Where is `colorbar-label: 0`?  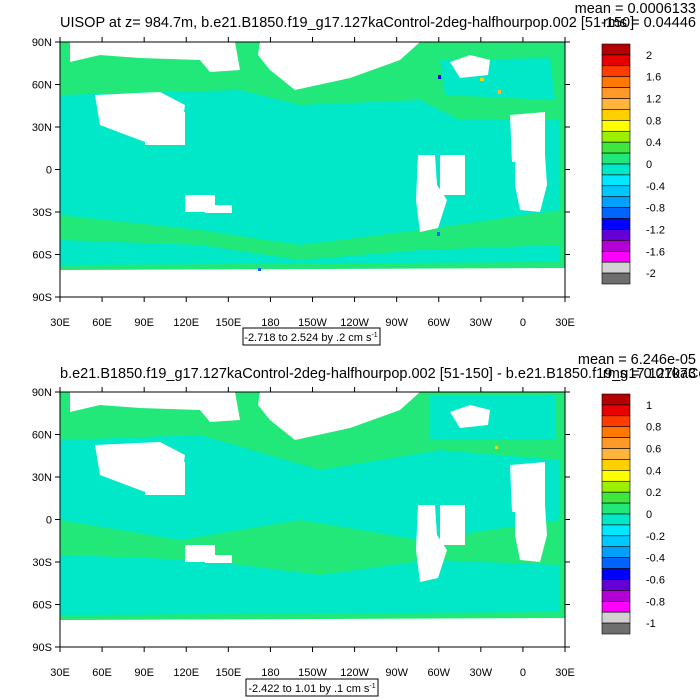 colorbar-label: 0 is located at coordinates (649, 165).